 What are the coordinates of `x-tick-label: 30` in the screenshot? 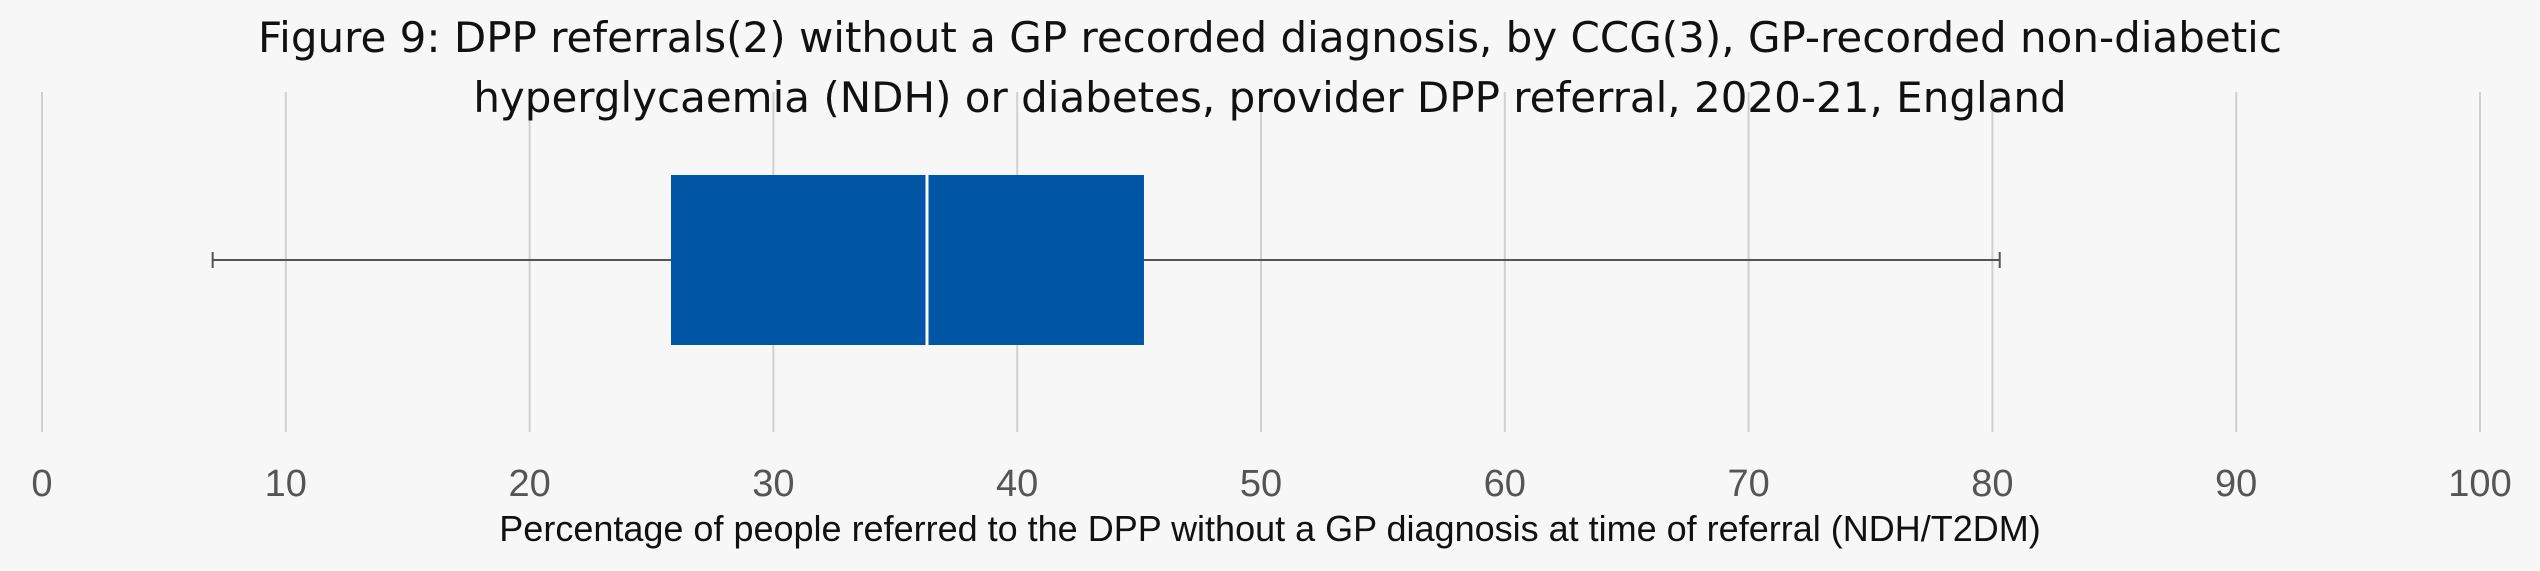 It's located at (773, 484).